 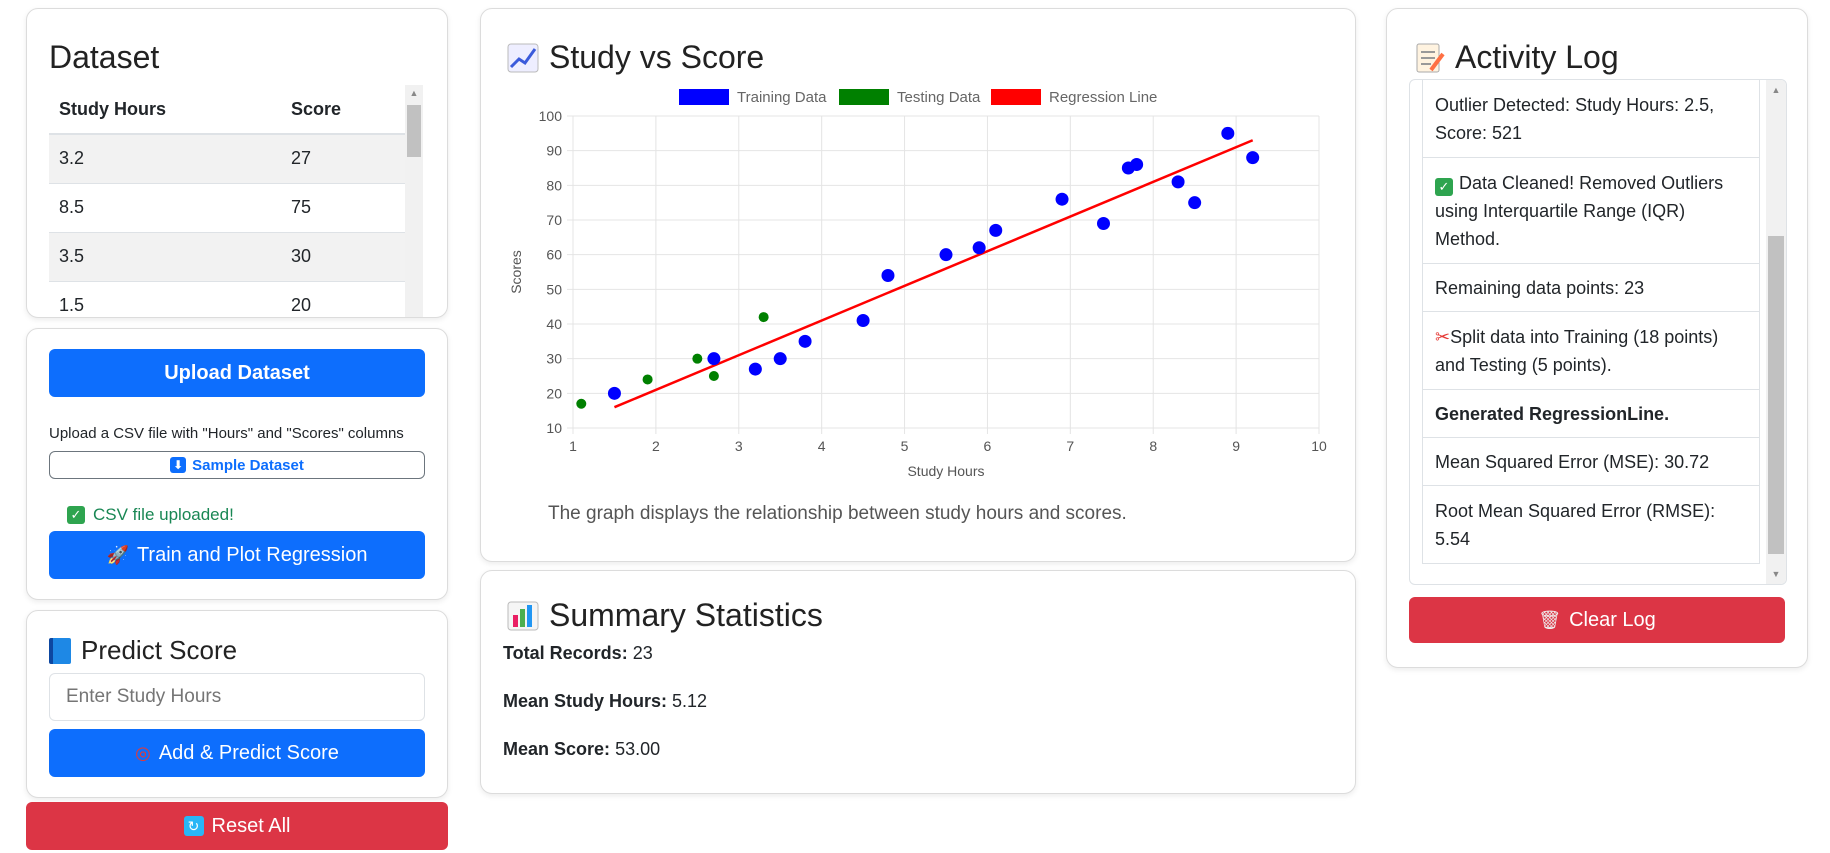 I want to click on y-tick-label: 40, so click(x=554, y=324).